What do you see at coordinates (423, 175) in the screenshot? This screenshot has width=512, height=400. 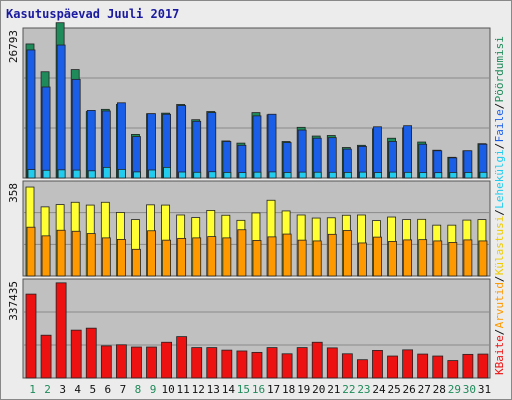 I see `bar-lehekülgi-day-27` at bounding box center [423, 175].